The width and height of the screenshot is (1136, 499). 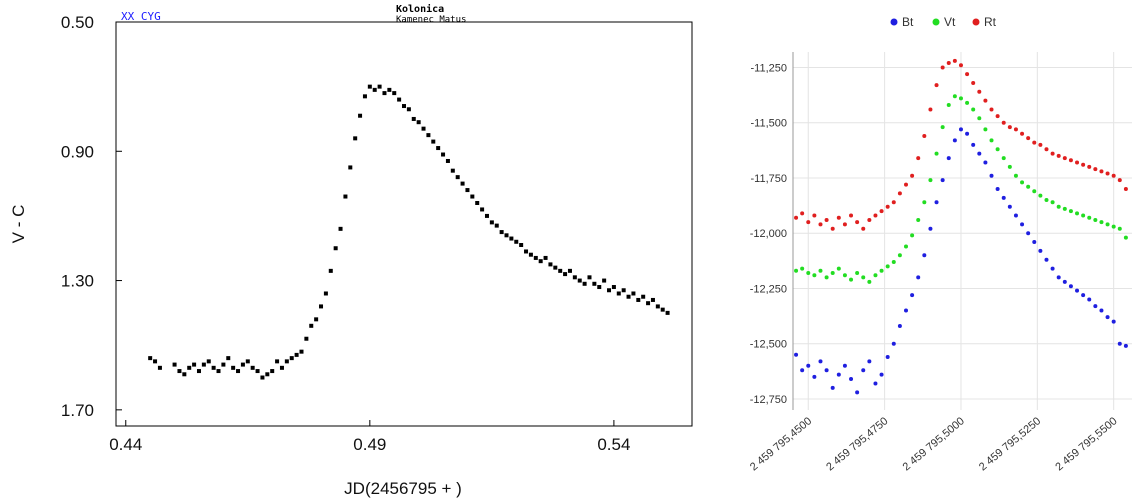 What do you see at coordinates (1010, 444) in the screenshot?
I see `x-tick-label: 2 459 795,5250` at bounding box center [1010, 444].